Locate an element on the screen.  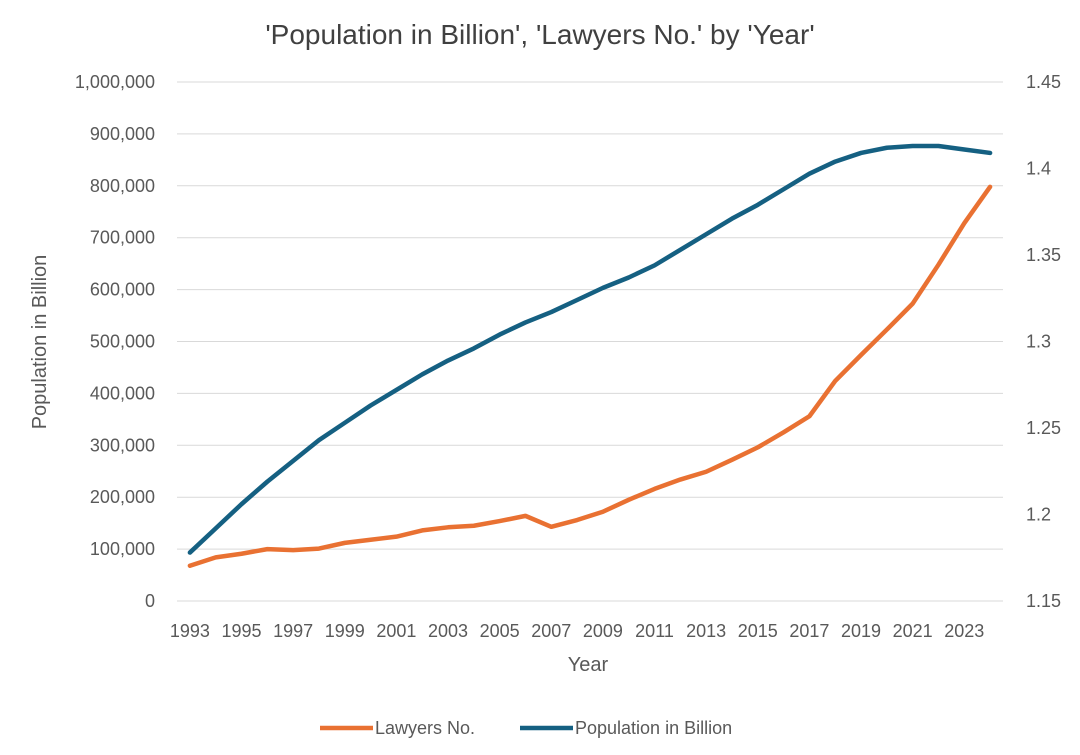
right-y-axis-ticks: 1.15 1.2 1.25 1.3 1.35 1.4 1.45 is located at coordinates (1043, 341).